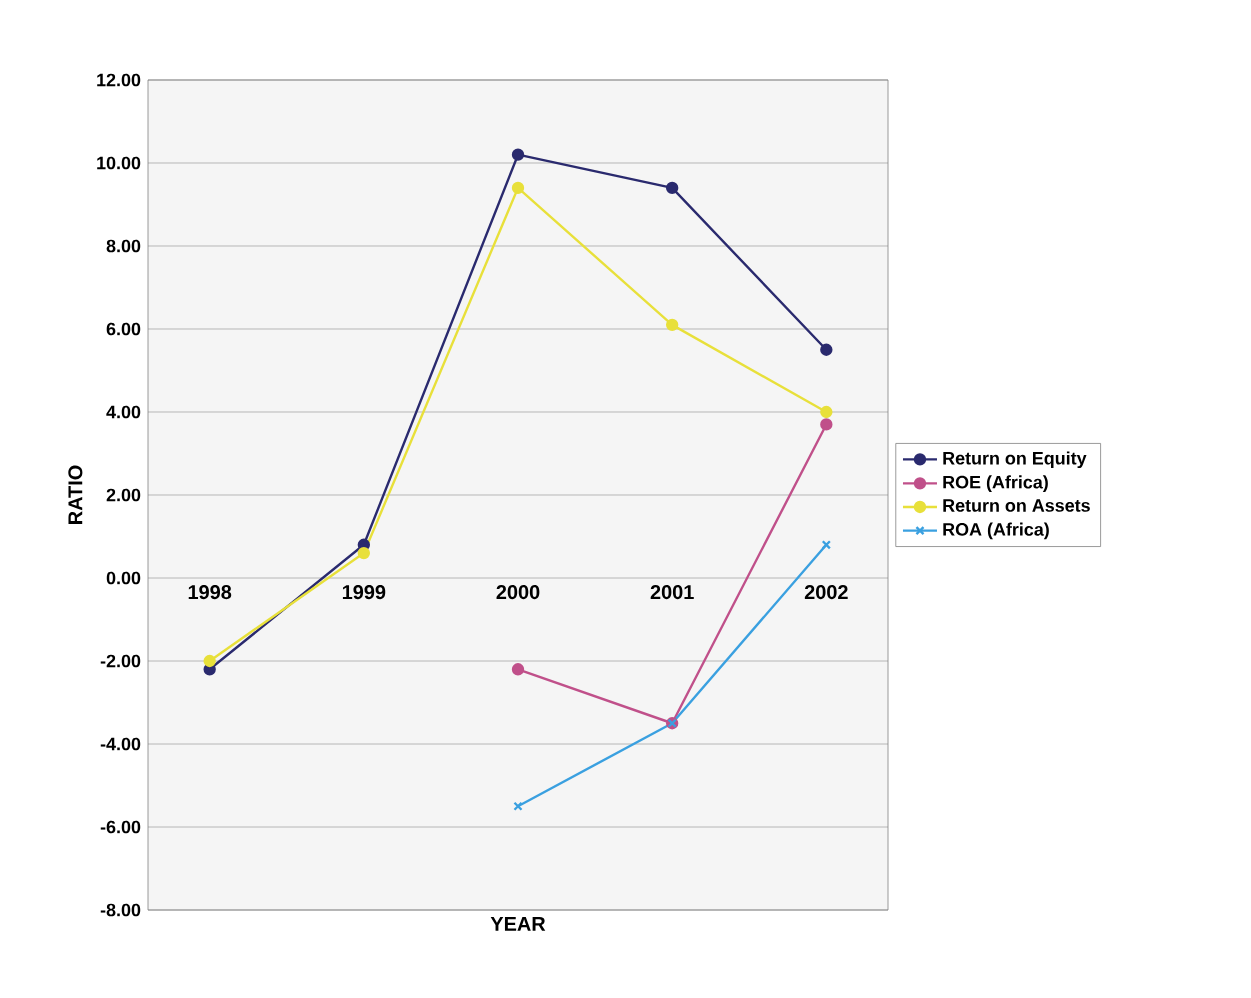  I want to click on y-tick-label: 12.00, so click(119, 80).